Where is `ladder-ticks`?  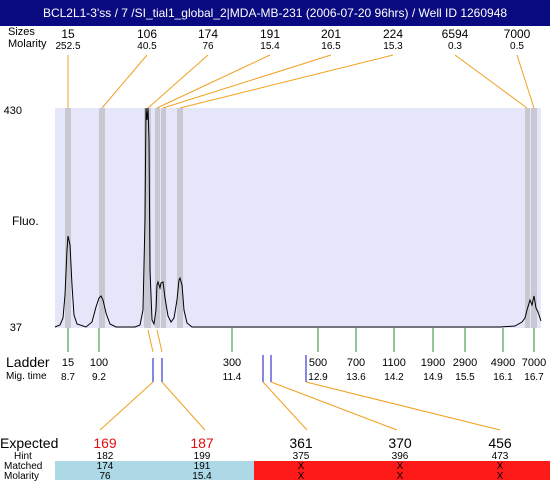 ladder-ticks is located at coordinates (301, 340).